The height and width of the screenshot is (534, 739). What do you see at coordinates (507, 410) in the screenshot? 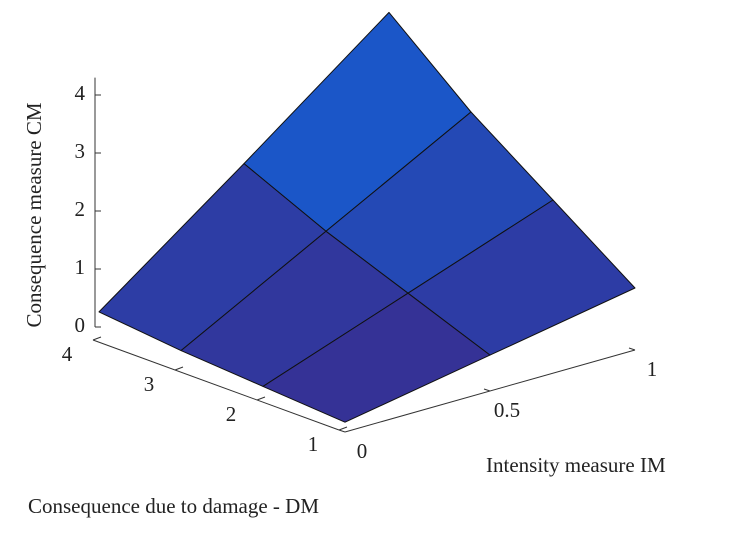
I see `x-tick-label: 0.5` at bounding box center [507, 410].